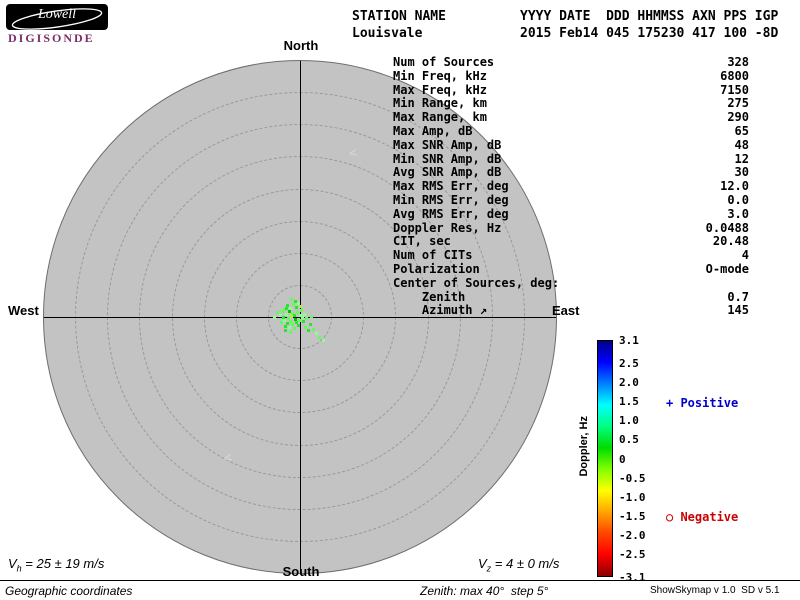 This screenshot has width=800, height=600. Describe the element at coordinates (727, 268) in the screenshot. I see `stat-value: O-mode` at that location.